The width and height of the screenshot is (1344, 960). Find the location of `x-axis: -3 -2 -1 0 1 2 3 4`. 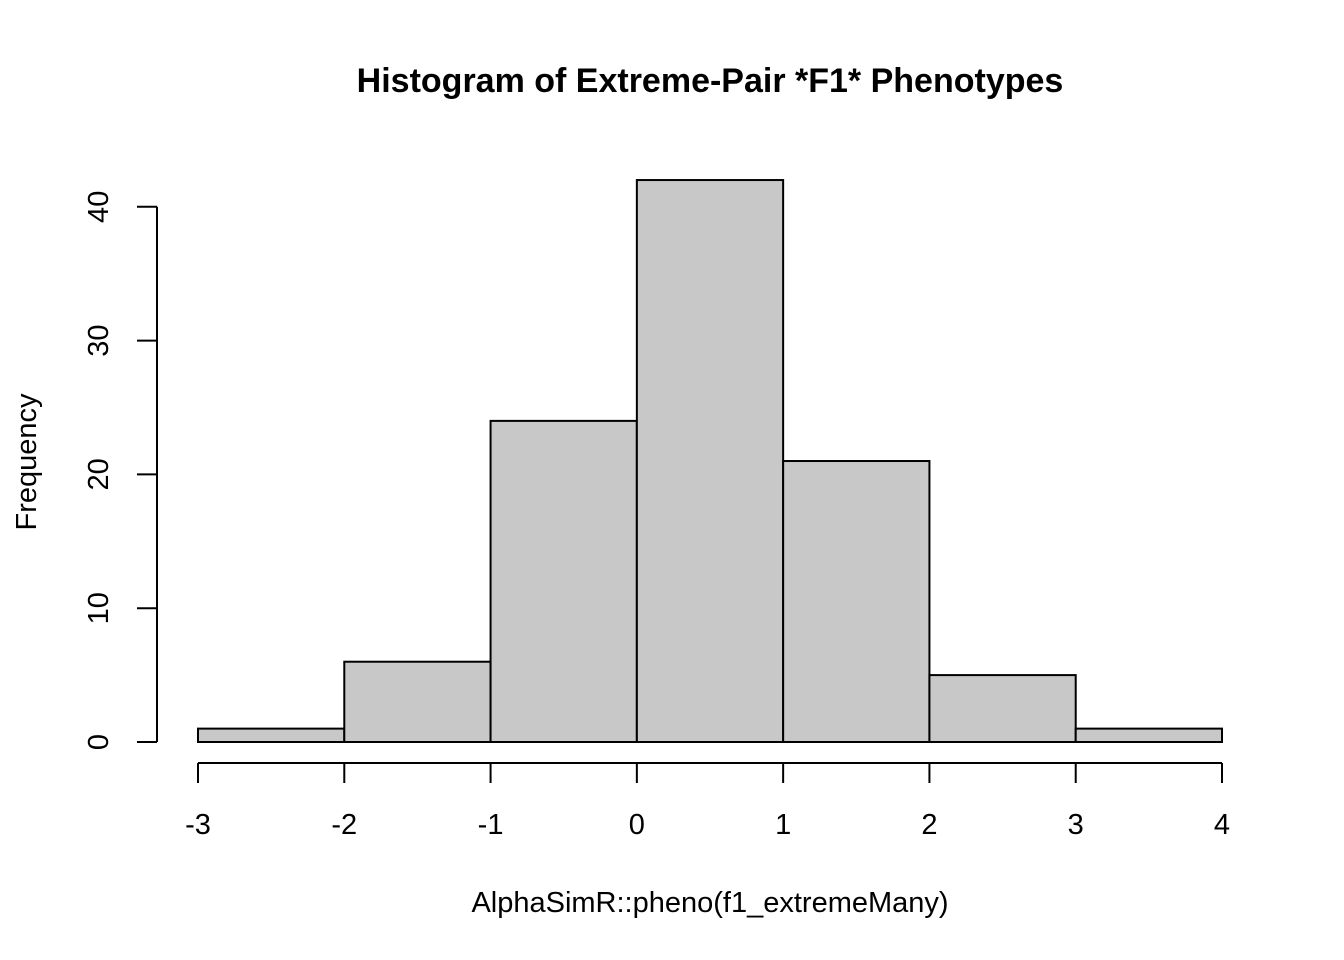

x-axis: -3 -2 -1 0 1 2 3 4 is located at coordinates (707, 801).